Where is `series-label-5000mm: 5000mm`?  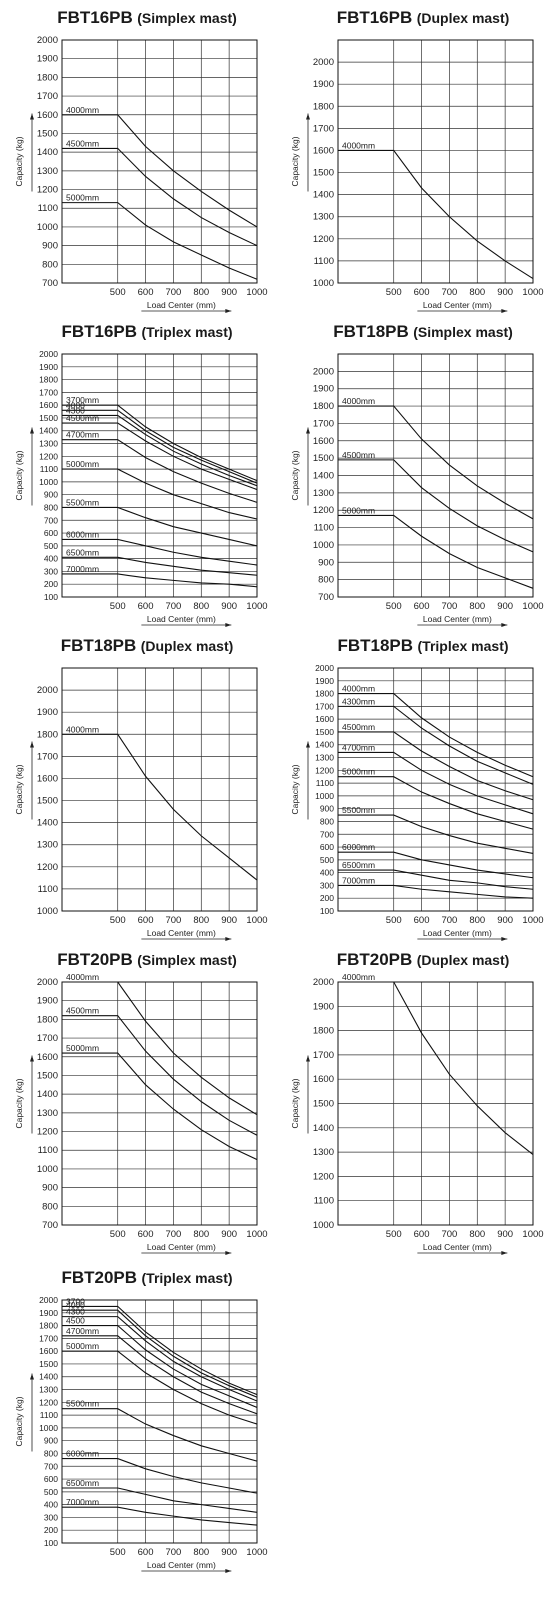
series-label-5000mm: 5000mm is located at coordinates (358, 772).